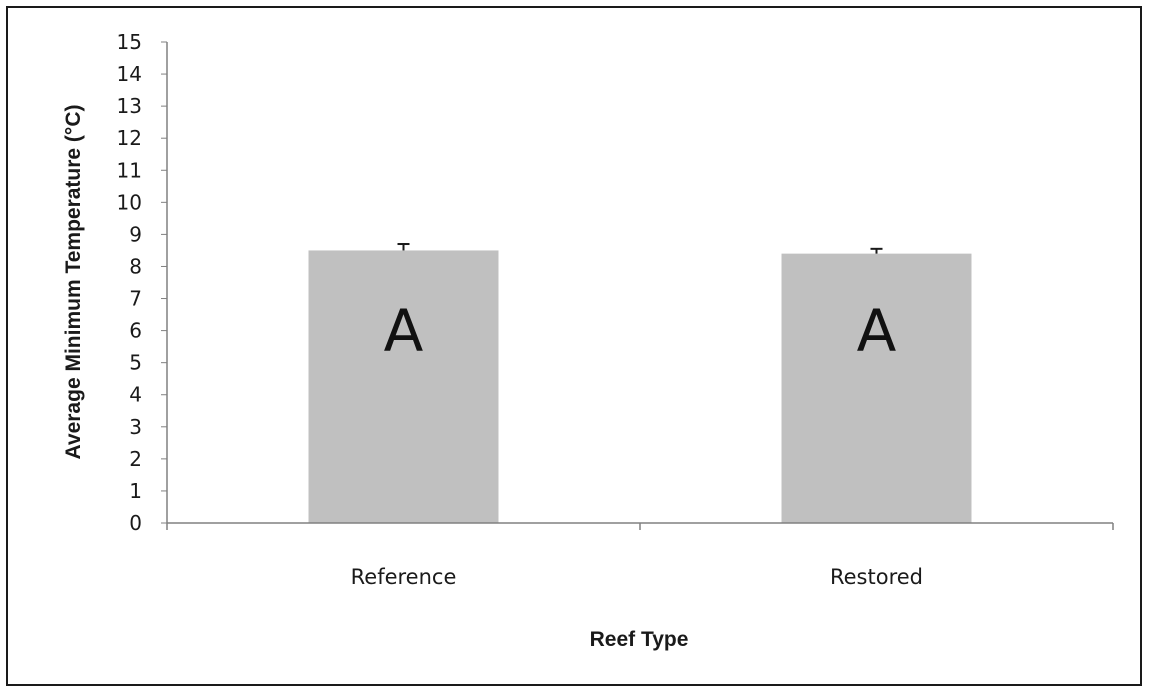 This screenshot has width=1150, height=692. What do you see at coordinates (135, 491) in the screenshot?
I see `y-tick-label: 1` at bounding box center [135, 491].